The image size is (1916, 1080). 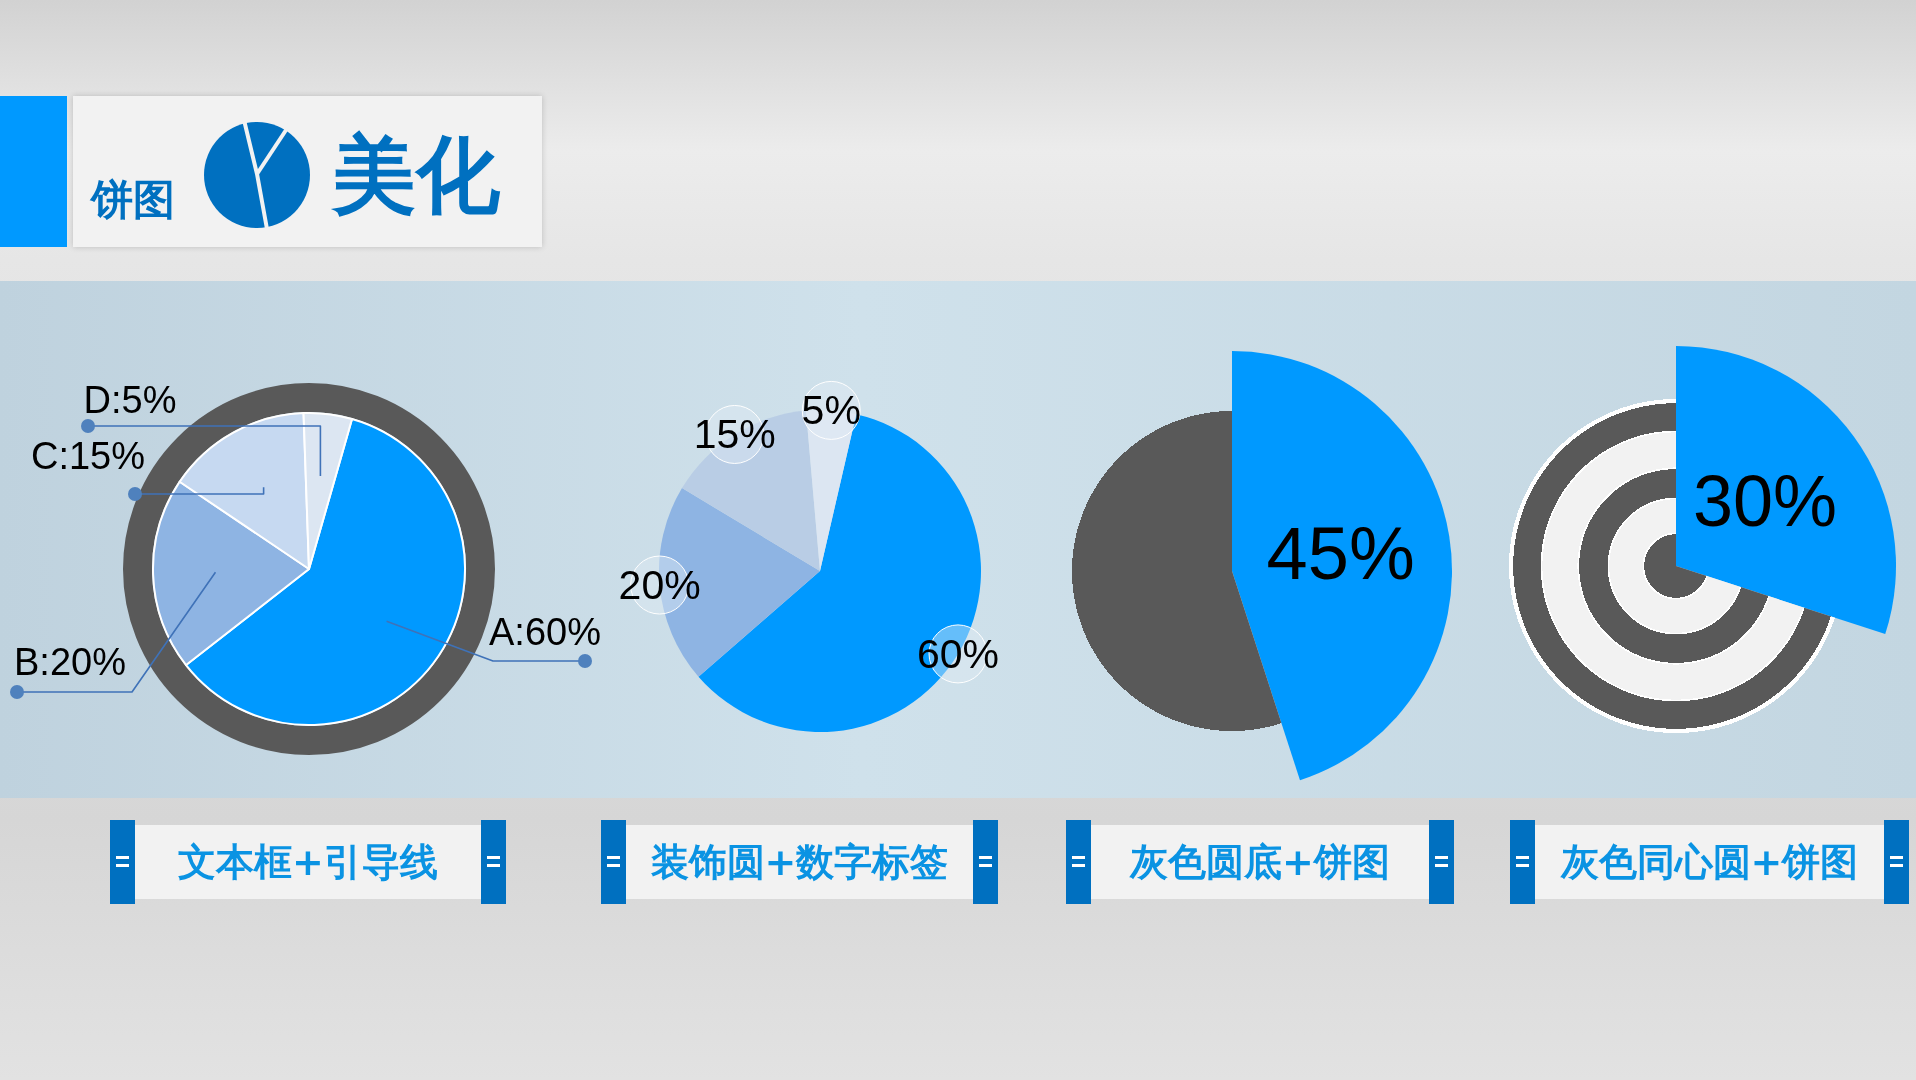 I want to click on caption-box: 装饰圆+数字标签, so click(x=799, y=862).